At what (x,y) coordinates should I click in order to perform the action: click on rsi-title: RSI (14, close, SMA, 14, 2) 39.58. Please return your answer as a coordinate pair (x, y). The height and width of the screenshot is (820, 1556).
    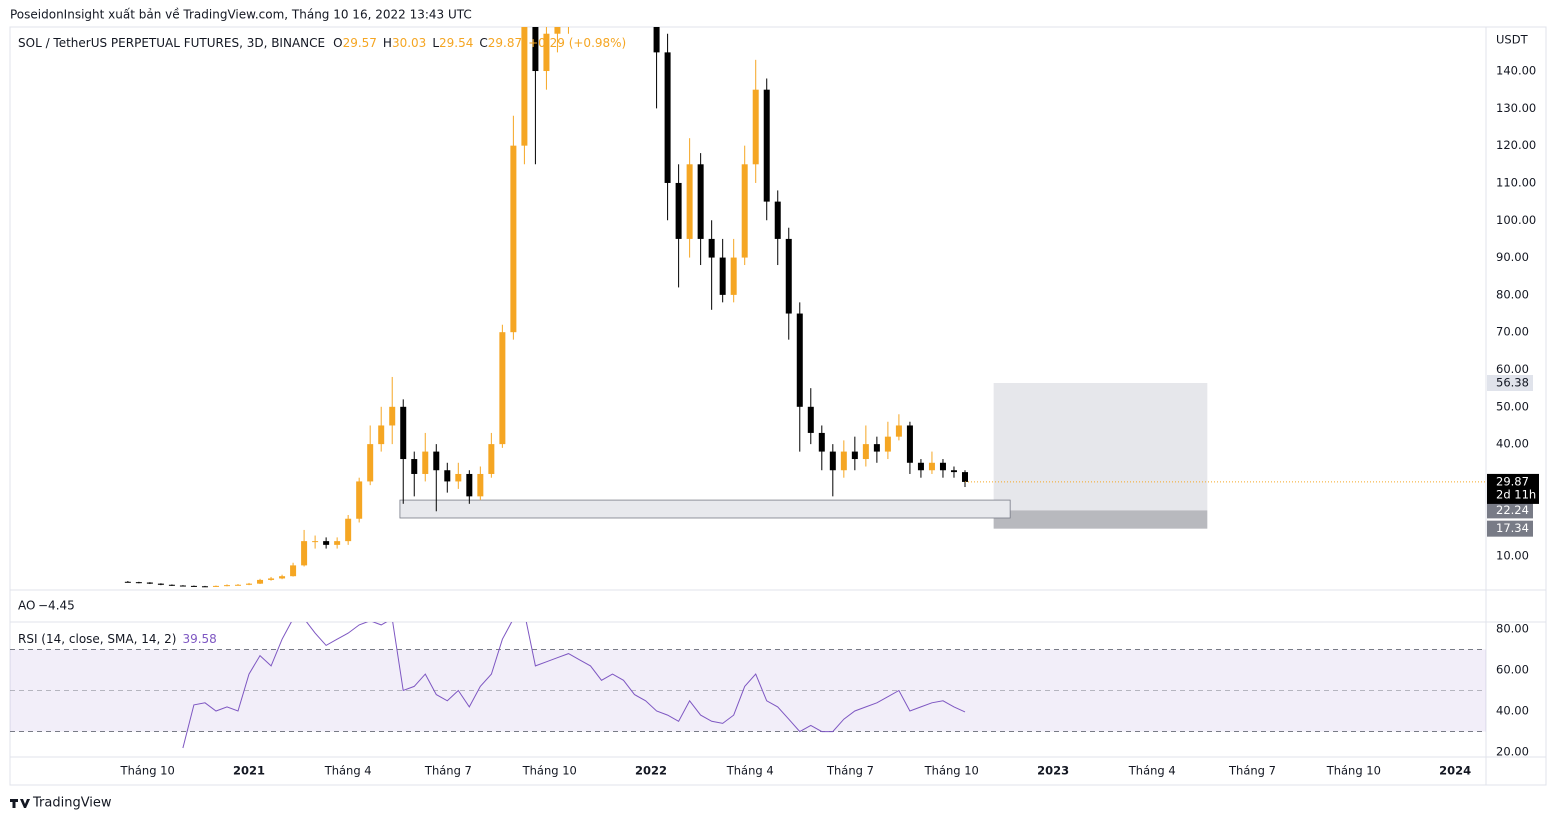
    Looking at the image, I should click on (117, 639).